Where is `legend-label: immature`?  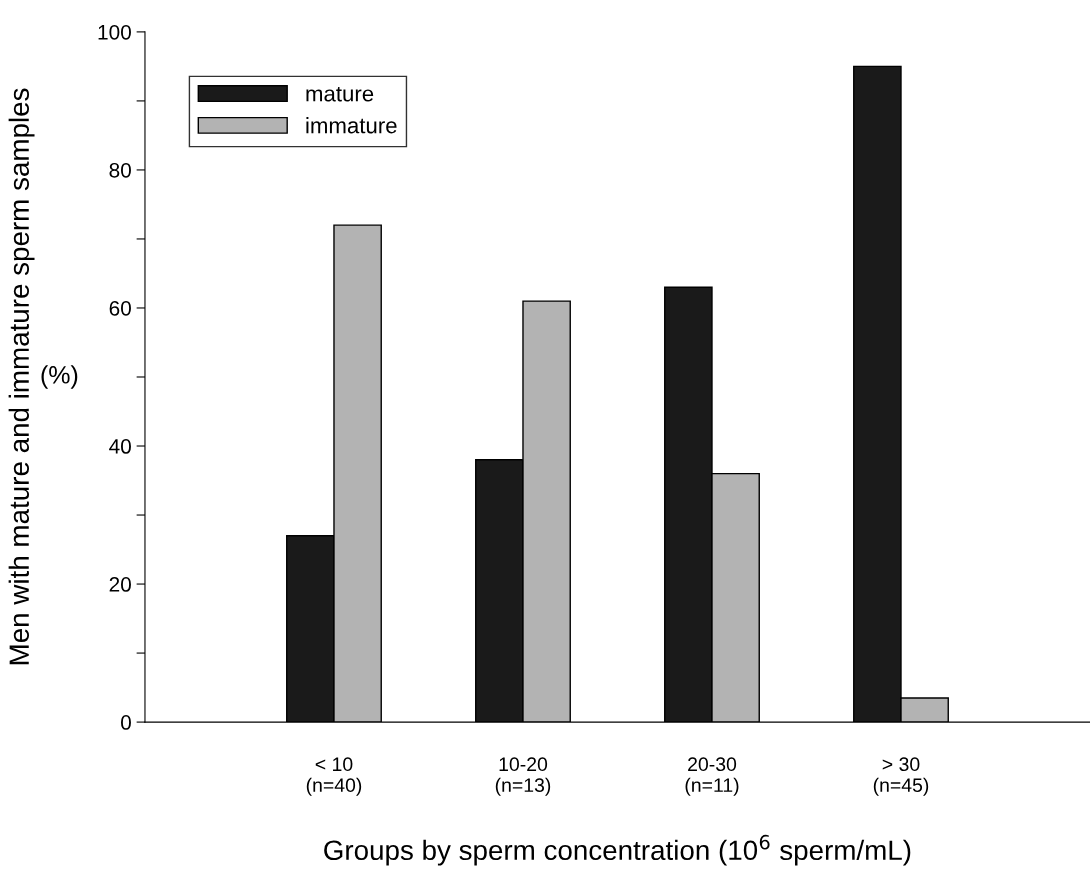
legend-label: immature is located at coordinates (351, 125).